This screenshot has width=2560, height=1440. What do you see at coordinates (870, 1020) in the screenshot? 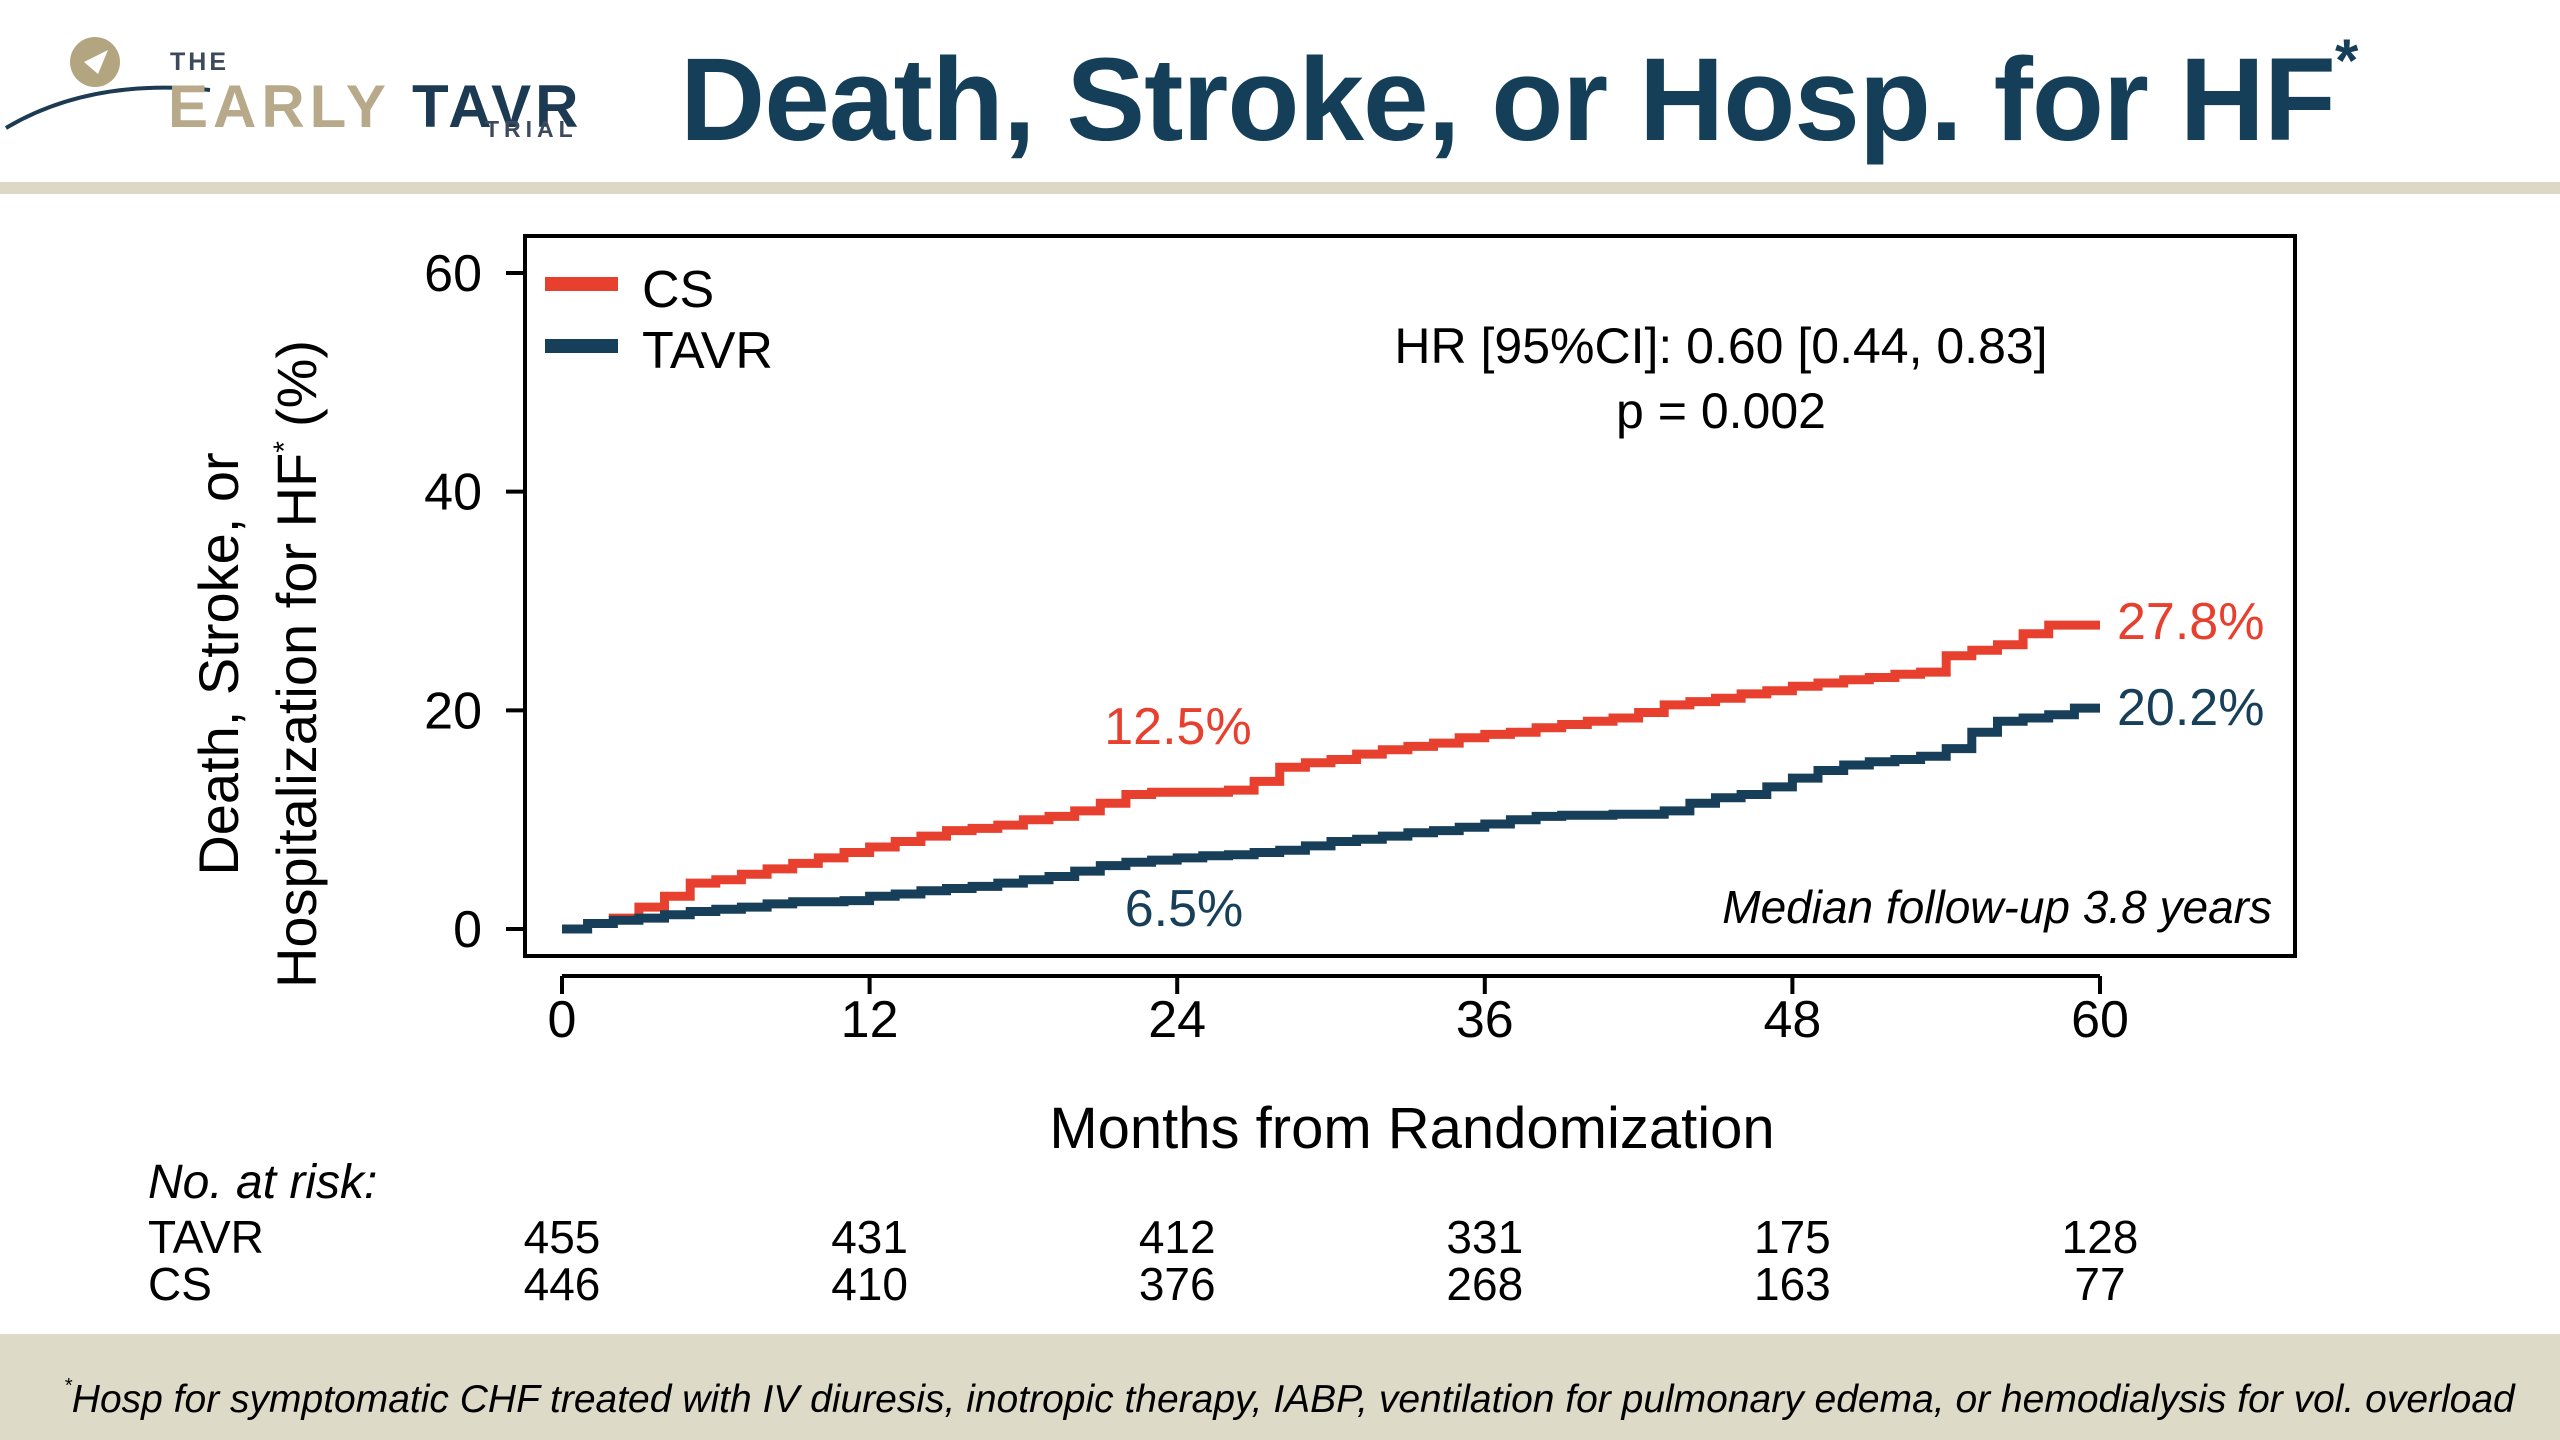
I see `x-tick-label: 12` at bounding box center [870, 1020].